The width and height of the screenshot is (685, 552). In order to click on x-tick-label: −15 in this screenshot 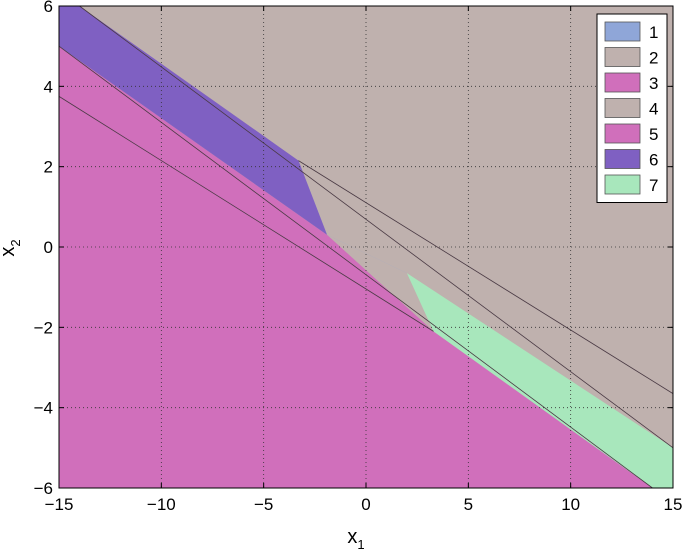, I will do `click(59, 504)`.